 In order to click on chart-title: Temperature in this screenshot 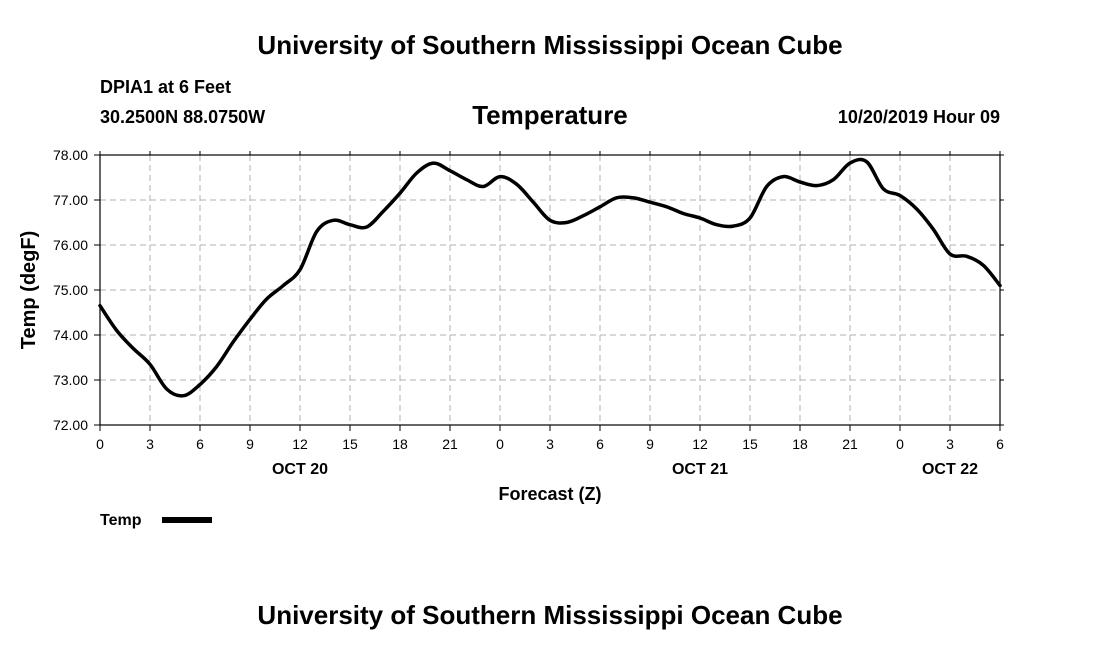, I will do `click(550, 115)`.